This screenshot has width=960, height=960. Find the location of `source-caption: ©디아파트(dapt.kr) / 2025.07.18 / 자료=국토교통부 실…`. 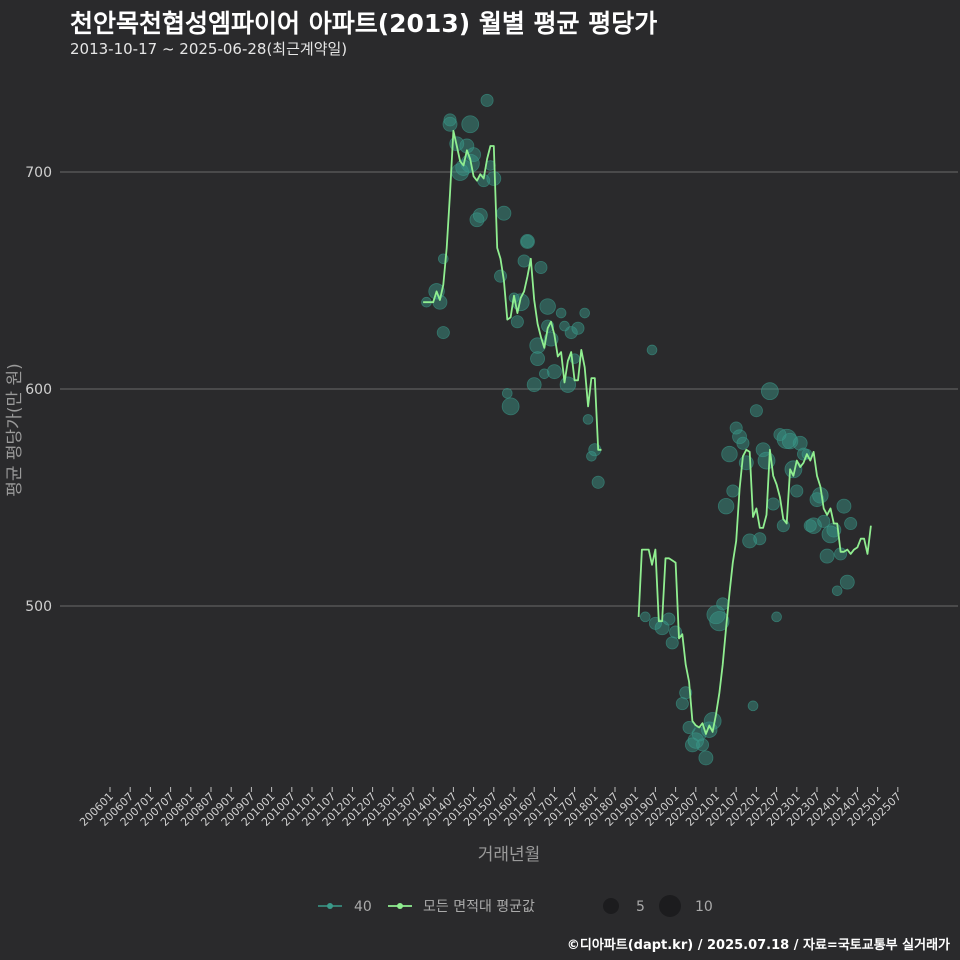

source-caption: ©디아파트(dapt.kr) / 2025.07.18 / 자료=국토교통부 실… is located at coordinates (758, 945).